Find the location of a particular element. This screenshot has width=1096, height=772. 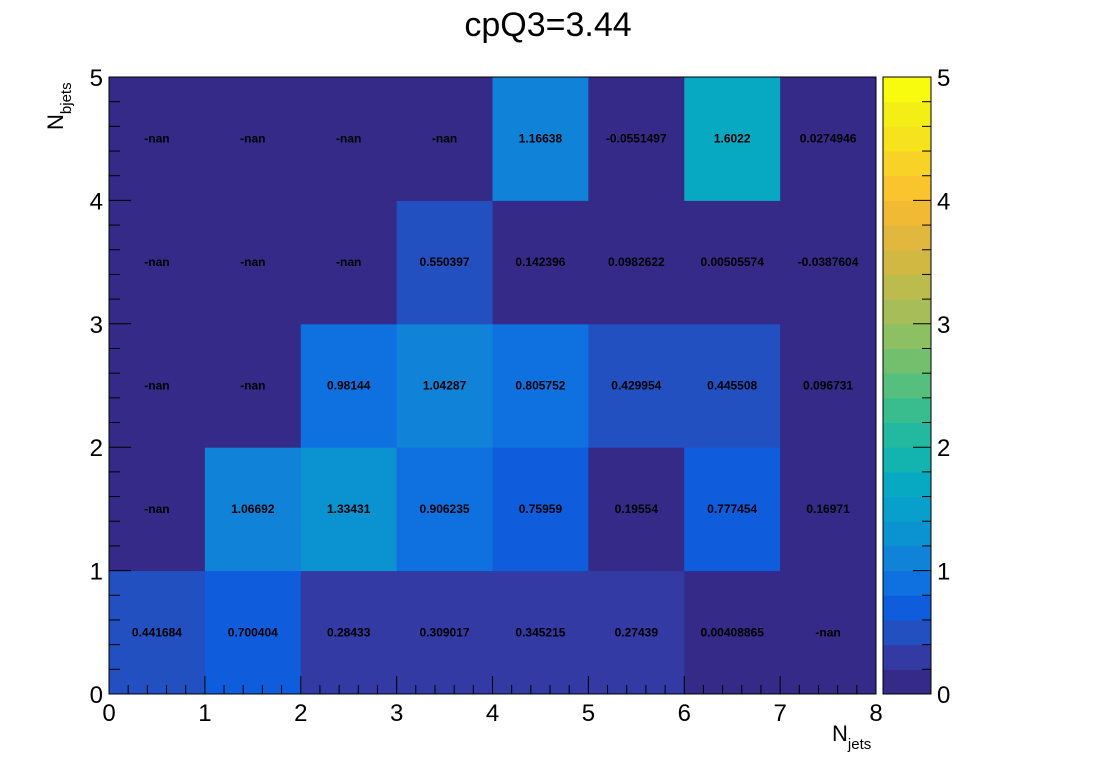

x-tick-label: 6 is located at coordinates (684, 713).